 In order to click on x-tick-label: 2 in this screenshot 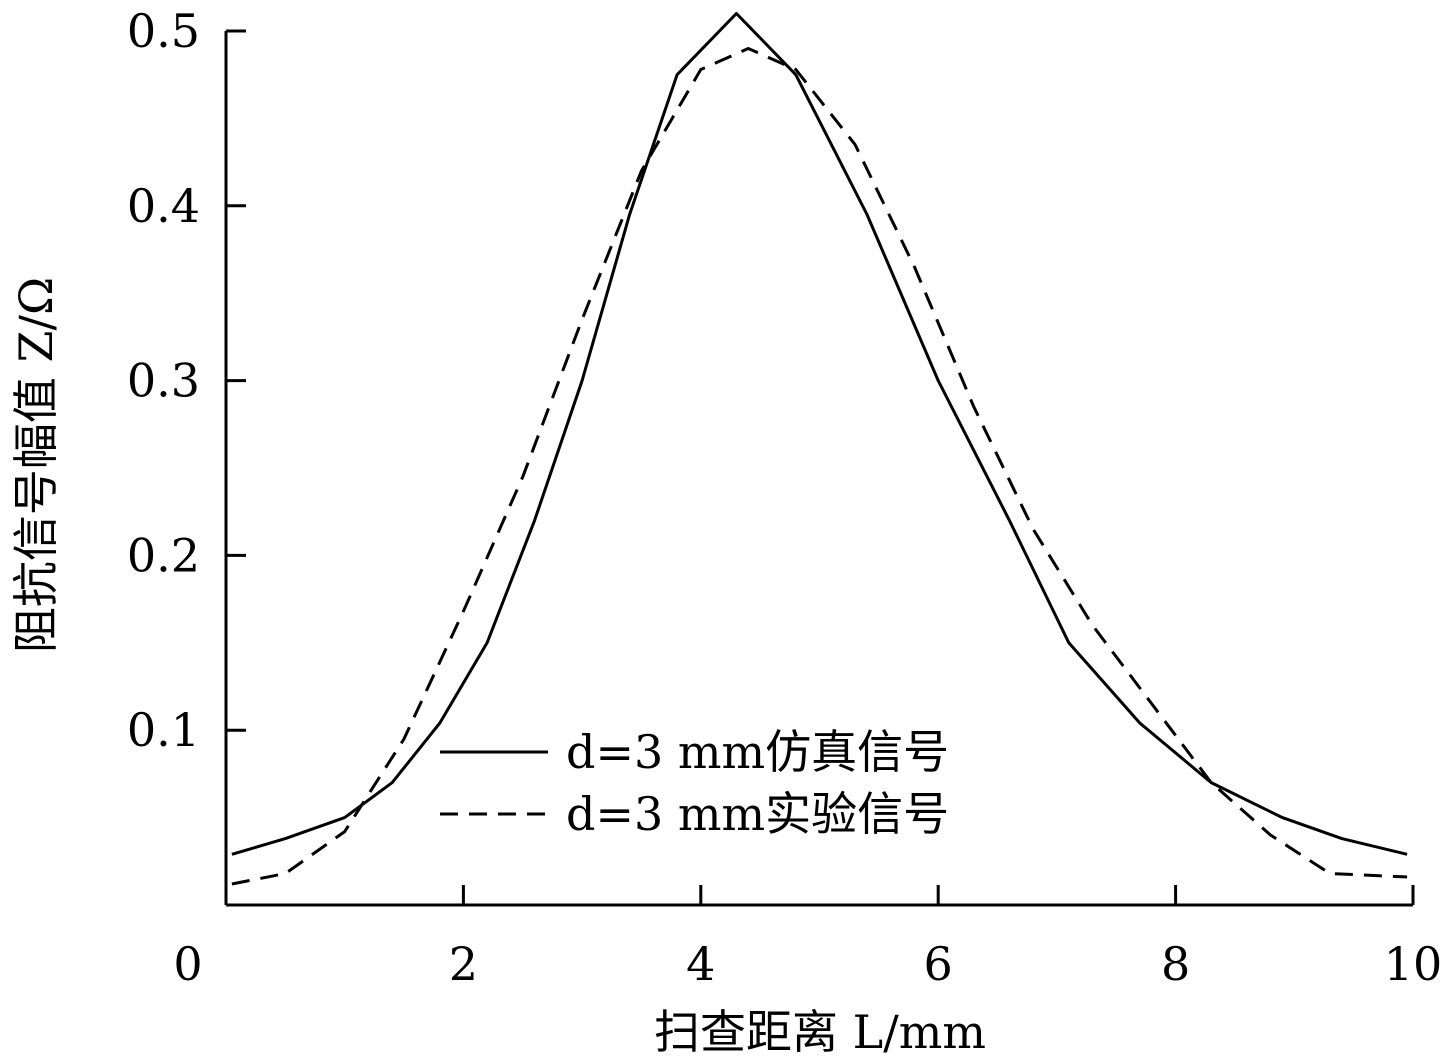, I will do `click(463, 964)`.